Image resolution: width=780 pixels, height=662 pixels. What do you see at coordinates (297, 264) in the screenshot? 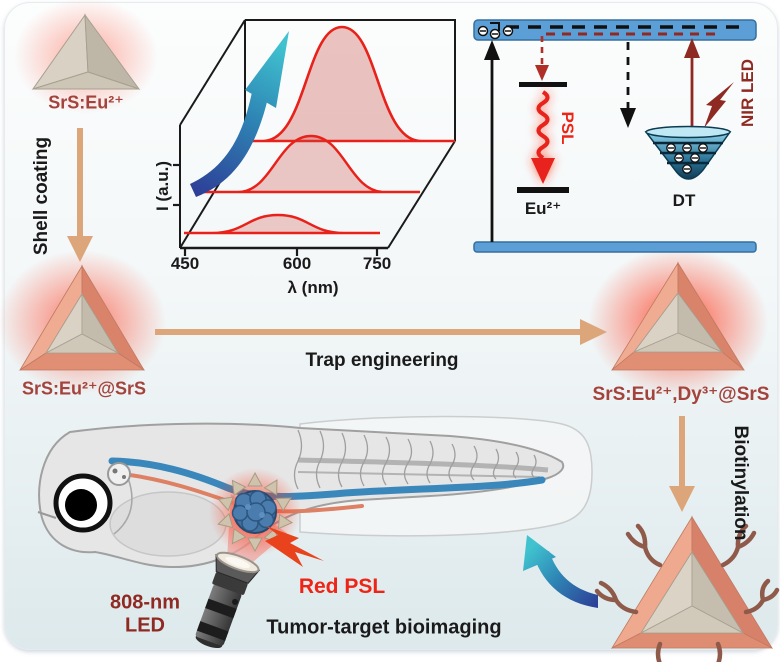
I see `x-tick-600: 600` at bounding box center [297, 264].